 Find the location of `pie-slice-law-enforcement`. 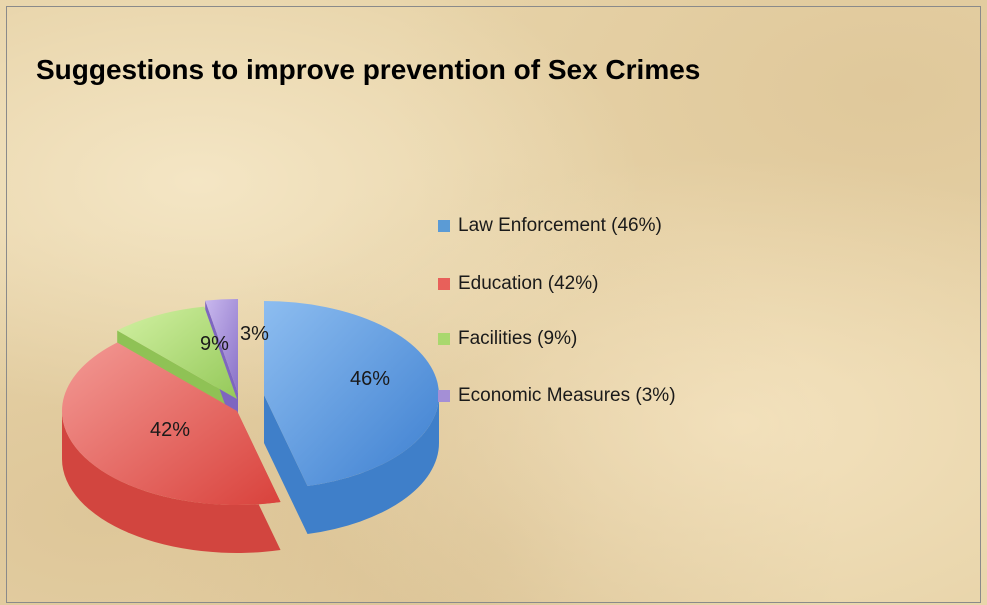

pie-slice-law-enforcement is located at coordinates (351, 394).